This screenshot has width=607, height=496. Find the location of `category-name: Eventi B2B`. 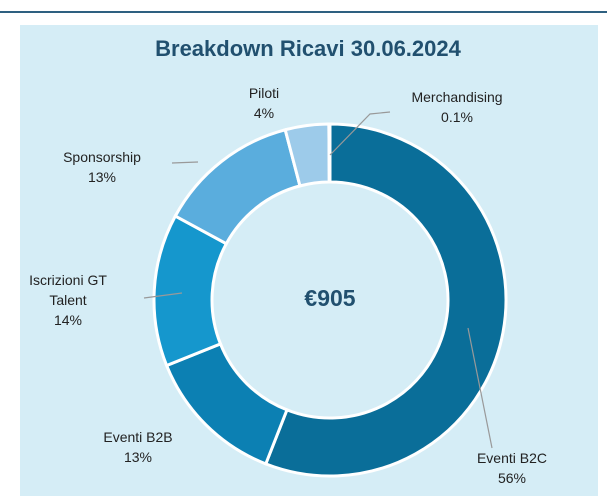

category-name: Eventi B2B is located at coordinates (138, 437).